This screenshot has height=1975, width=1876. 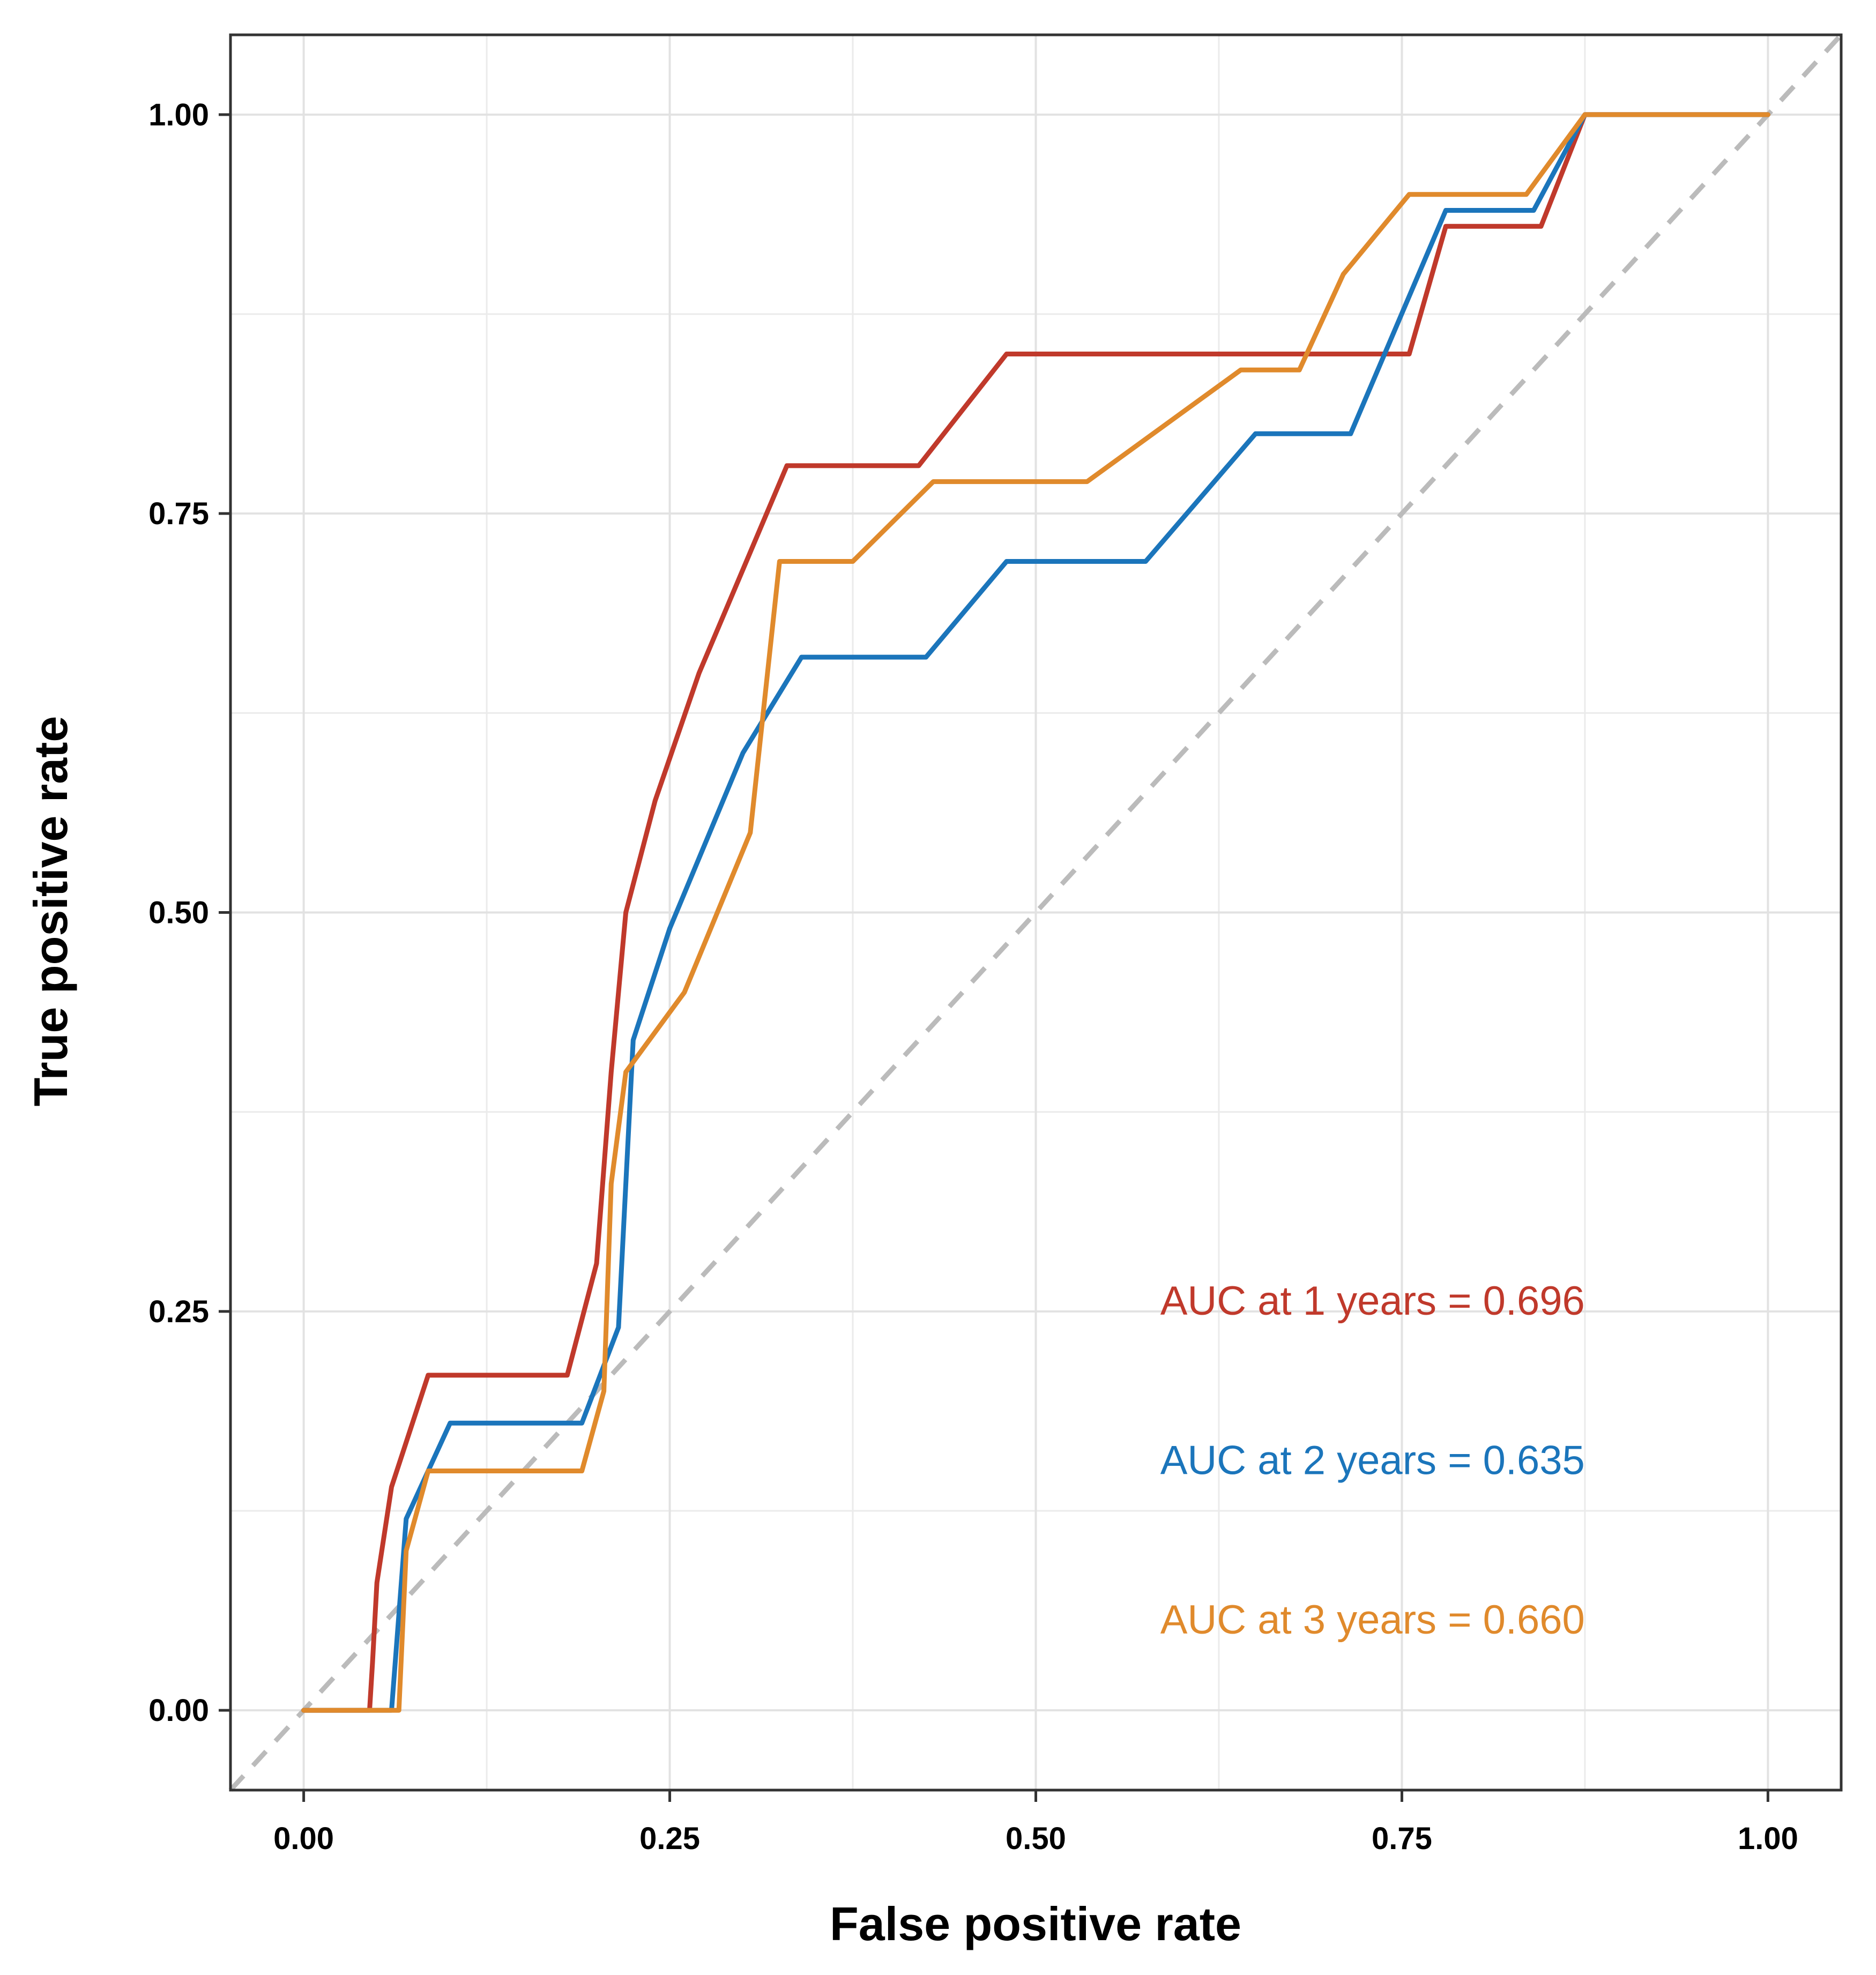 I want to click on x-tick-label-0: 0.00, so click(x=303, y=1838).